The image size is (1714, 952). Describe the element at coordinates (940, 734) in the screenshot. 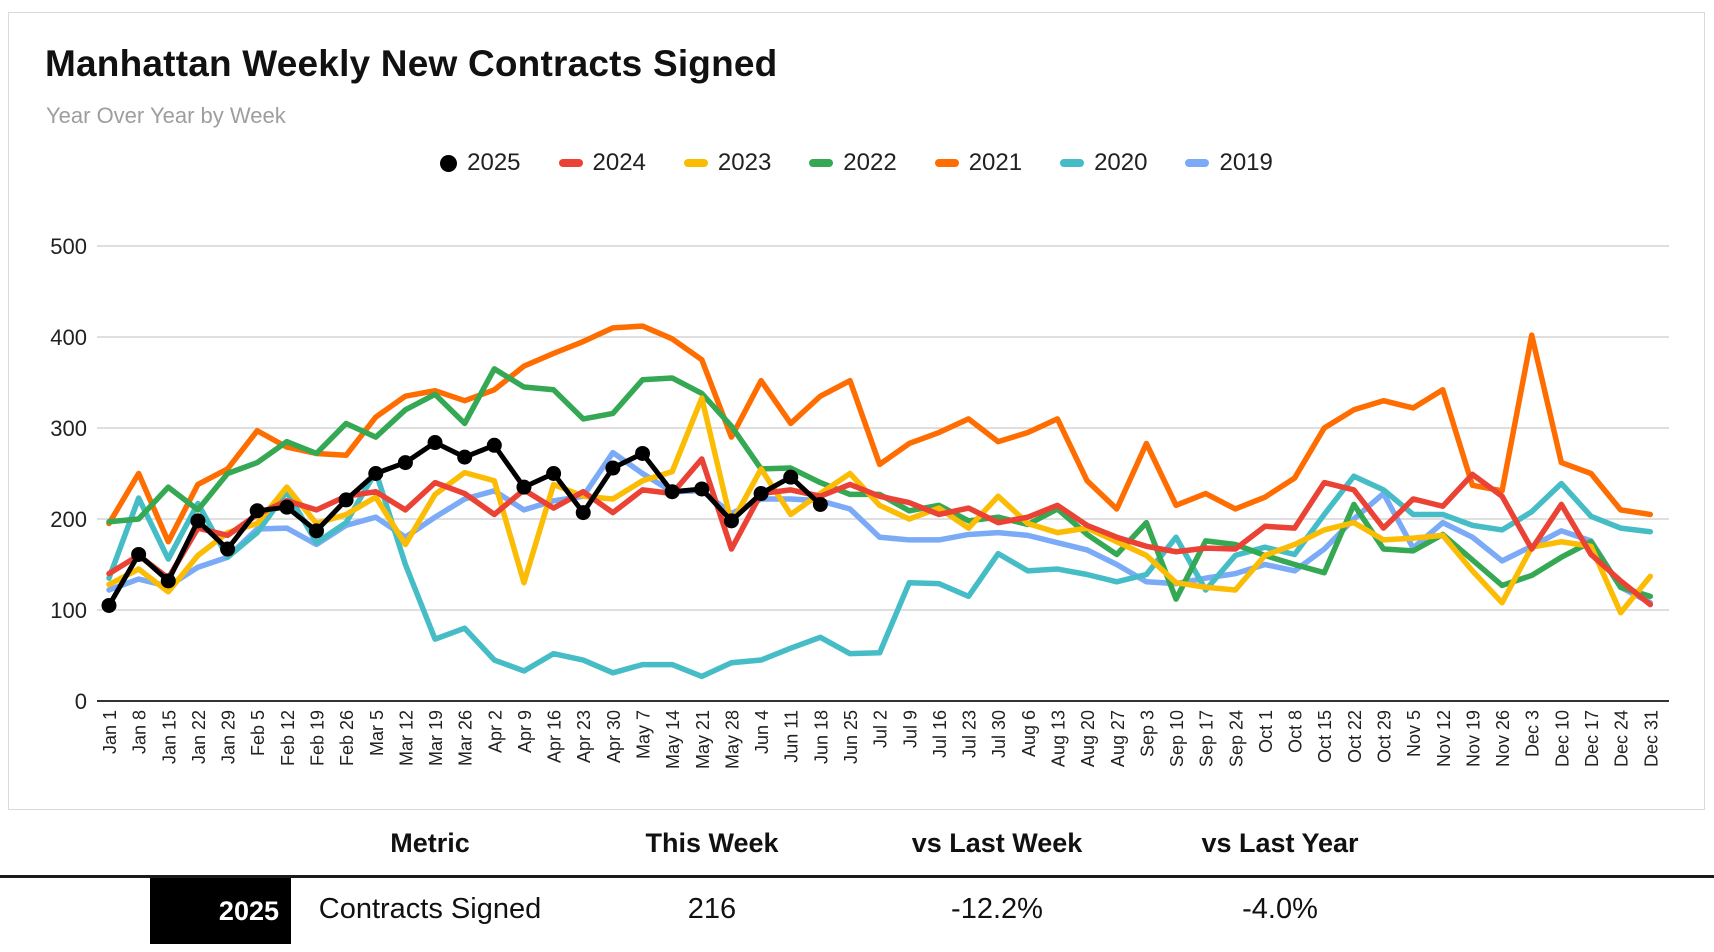

I see `x-tick-Jul-16: Jul 16` at that location.